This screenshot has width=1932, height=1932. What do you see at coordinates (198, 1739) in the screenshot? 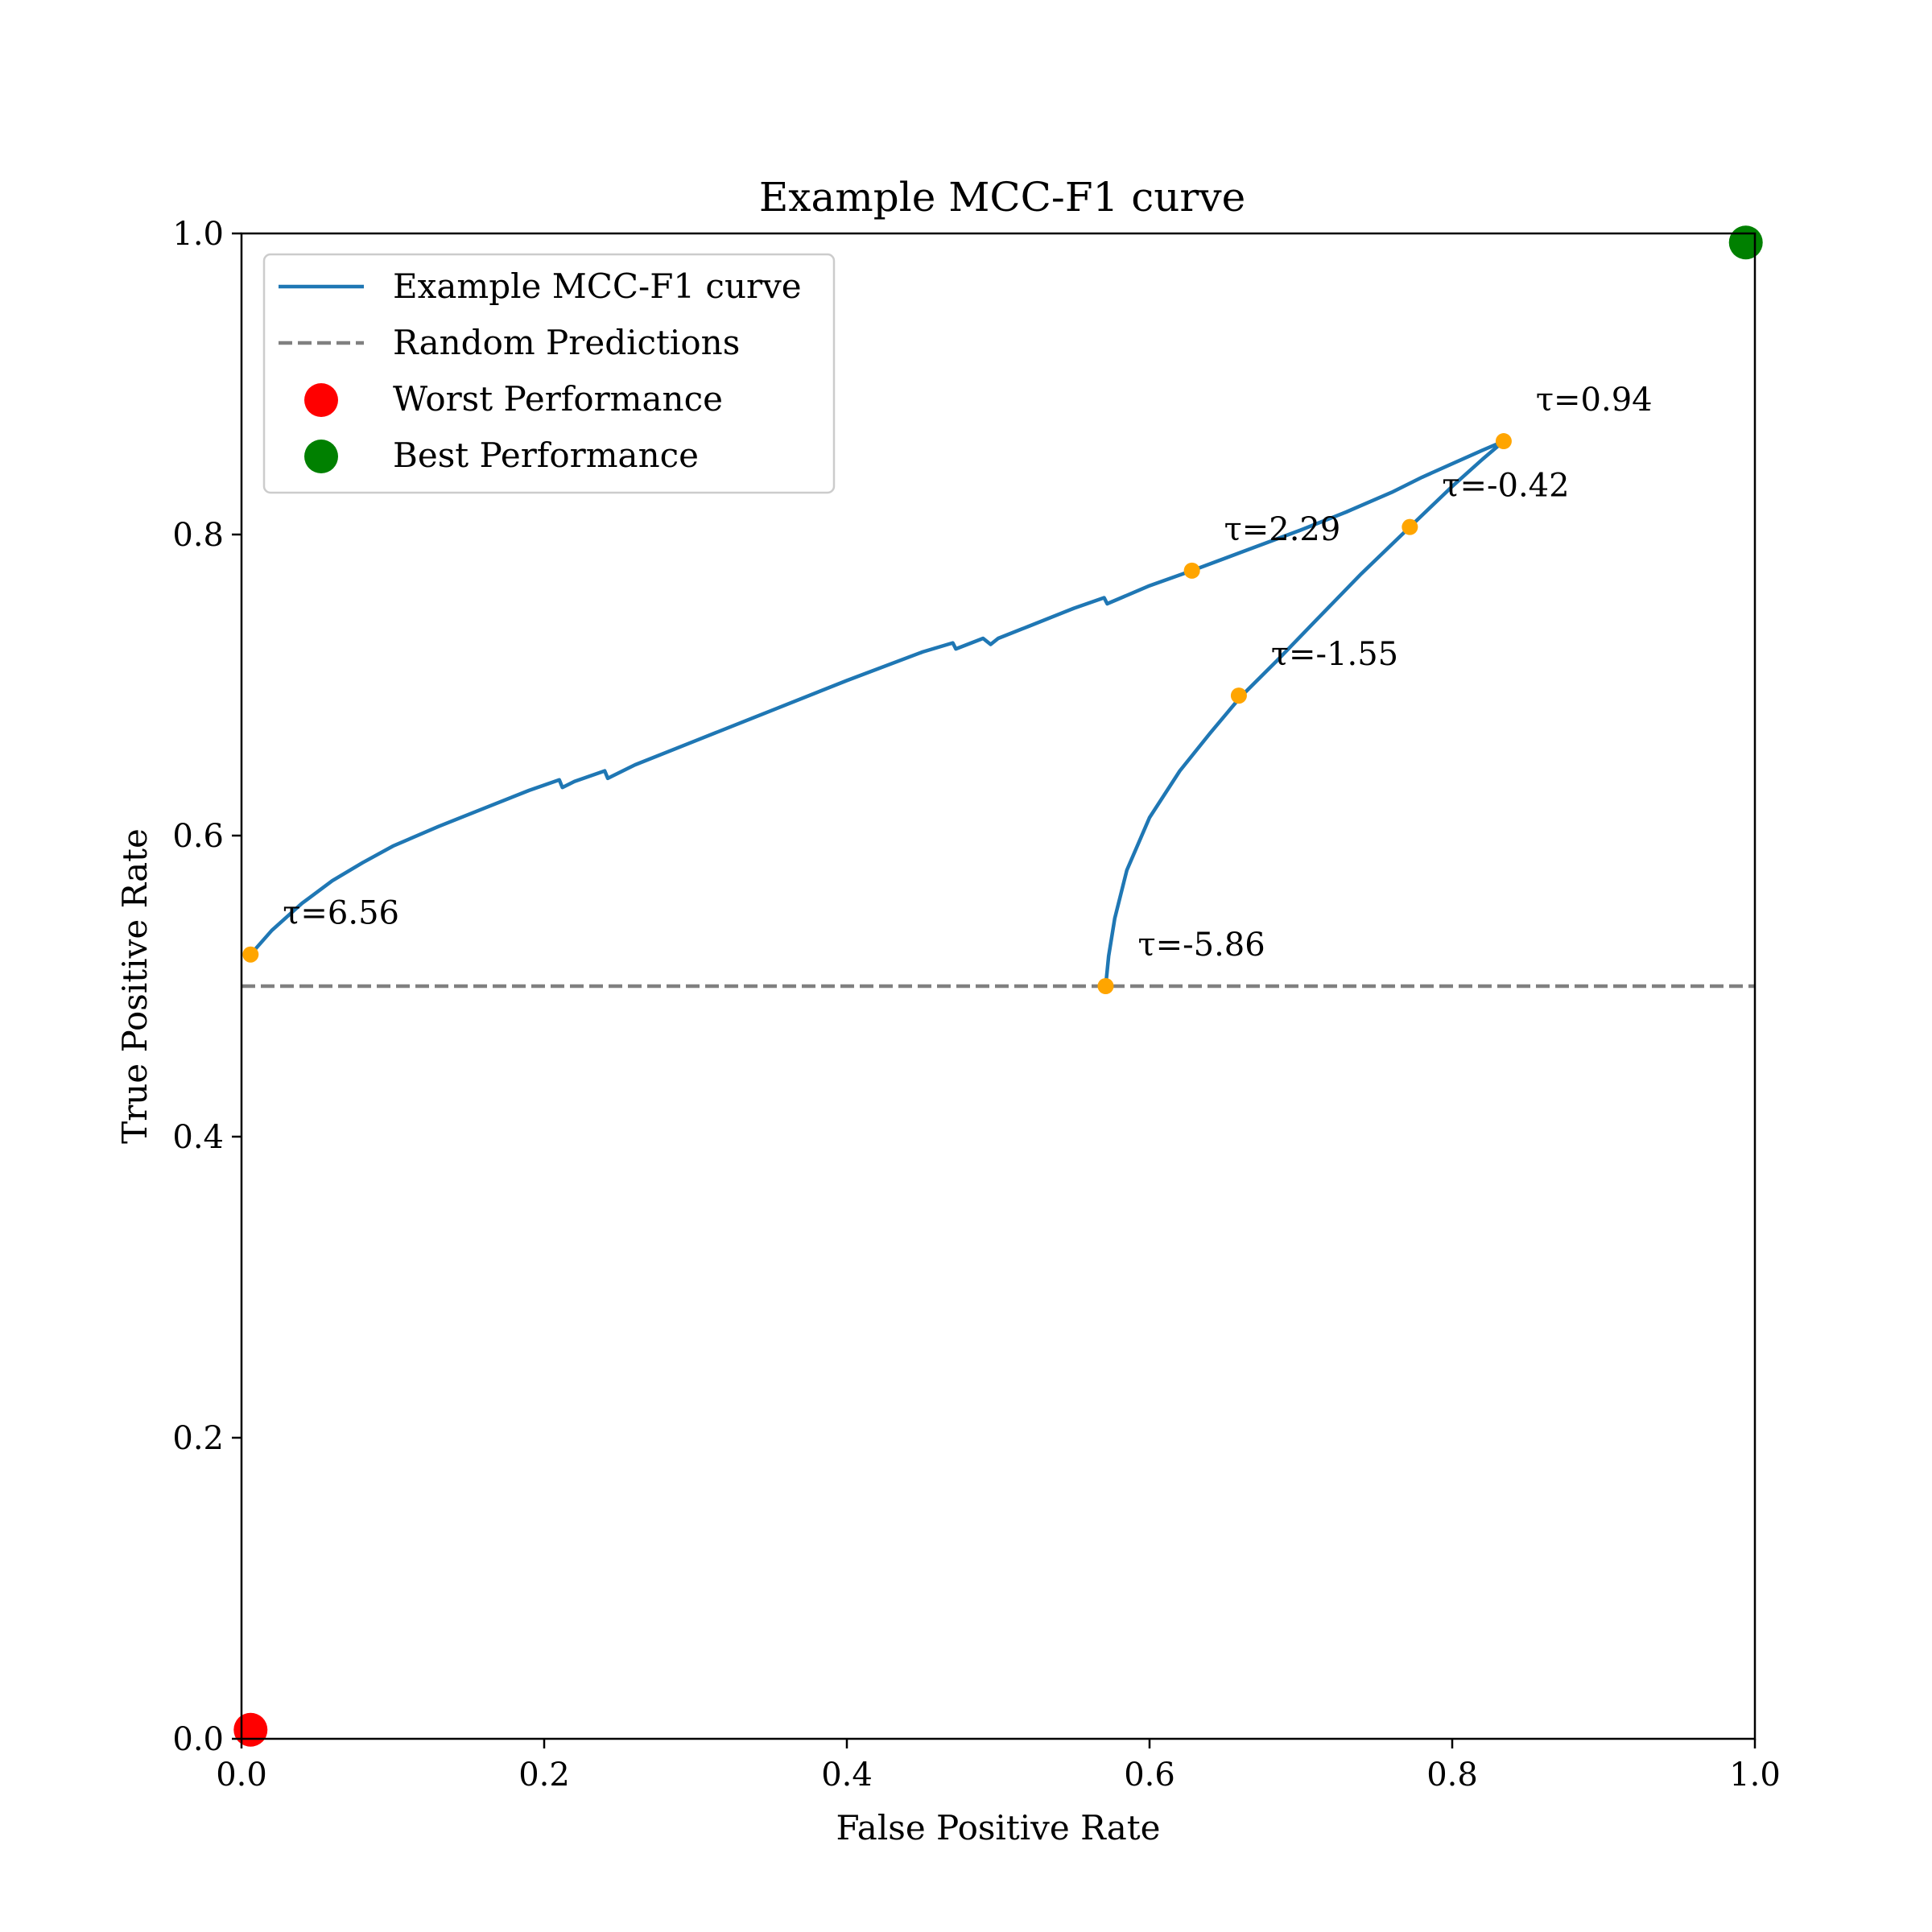
I see `y-tick-label: 0.0` at bounding box center [198, 1739].